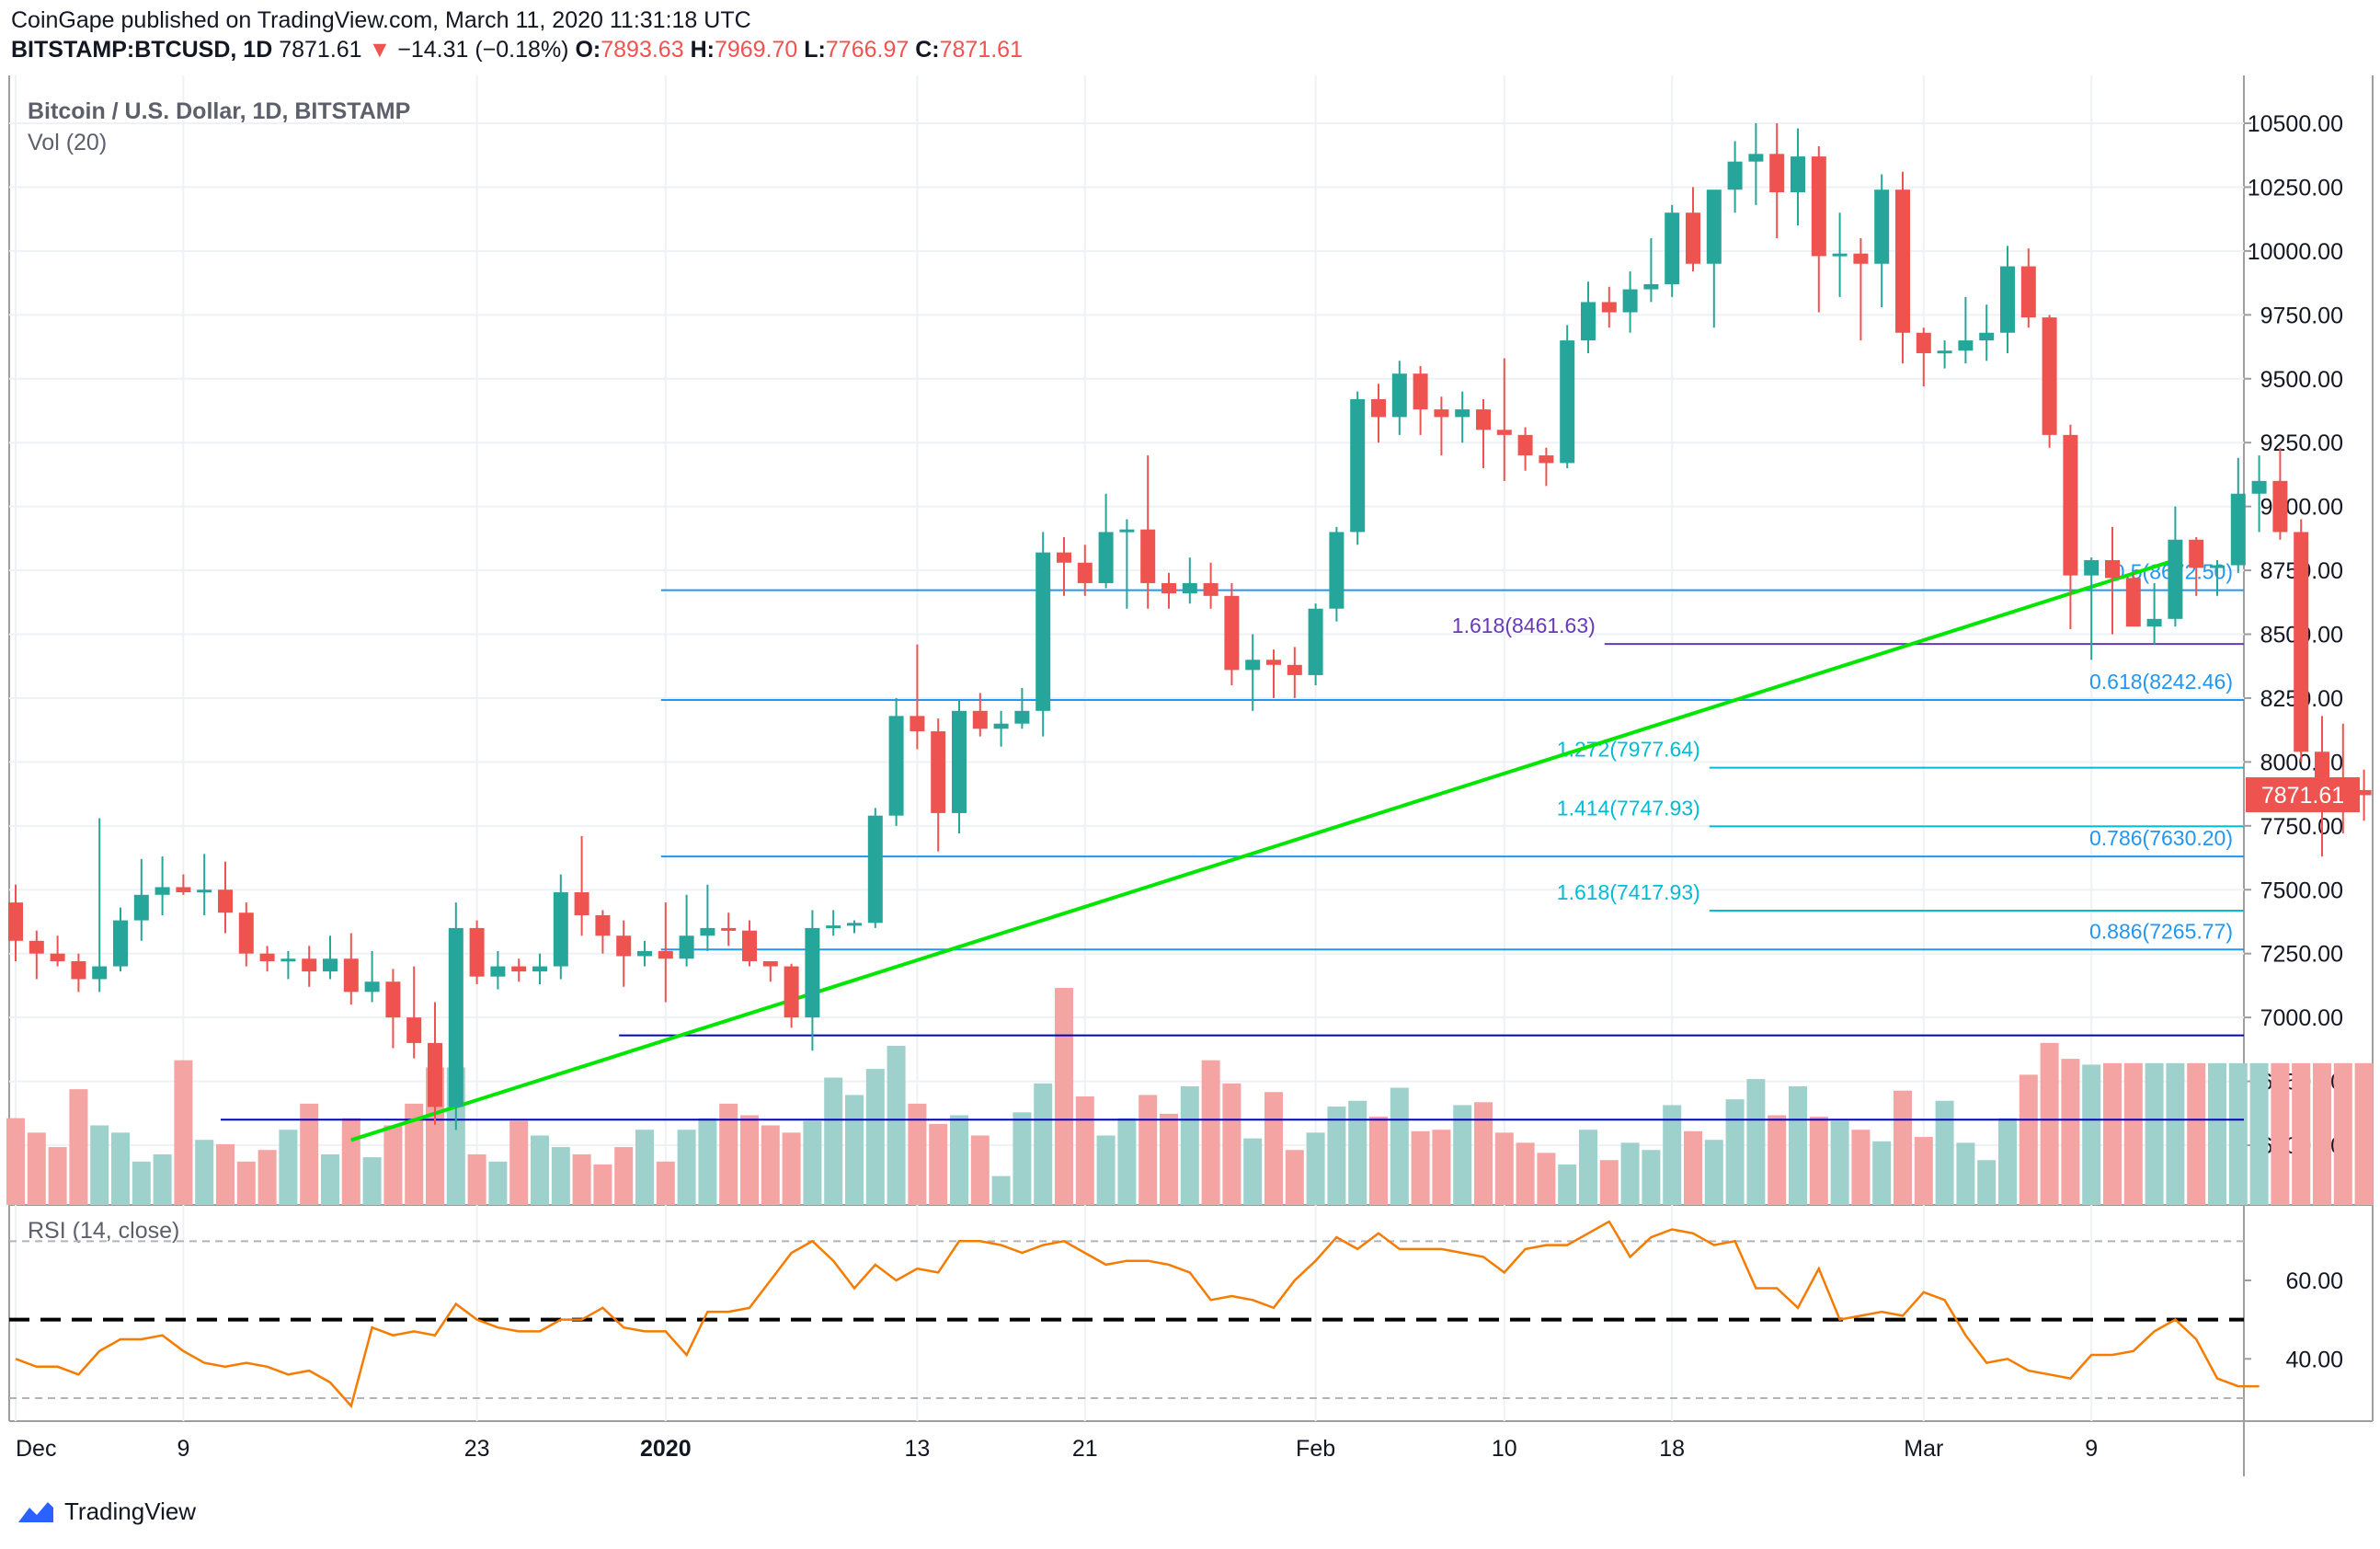  Describe the element at coordinates (2161, 682) in the screenshot. I see `level-label: 0.618(8242.46)` at that location.